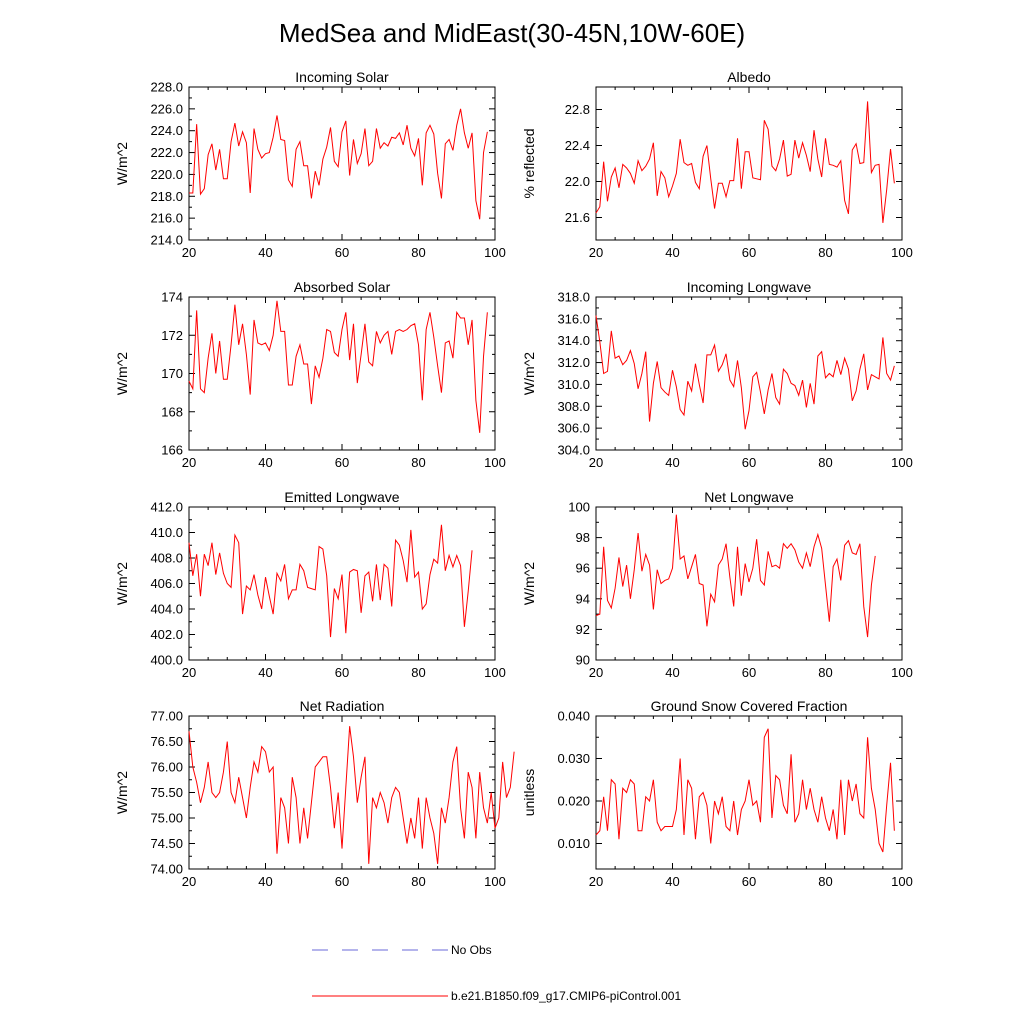 This screenshot has width=1024, height=1024. What do you see at coordinates (573, 340) in the screenshot?
I see `y-tick-label: 314.0` at bounding box center [573, 340].